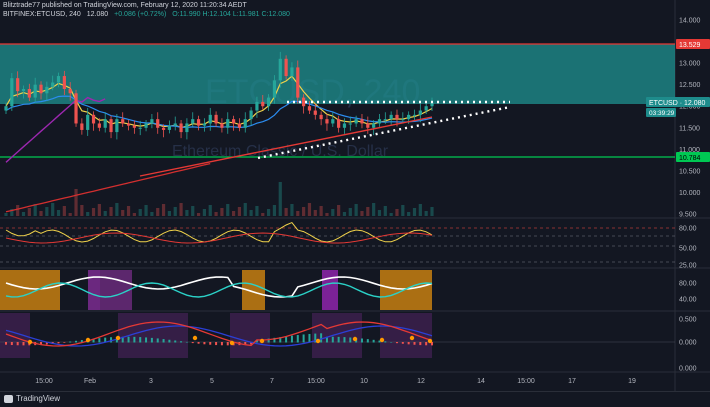 The width and height of the screenshot is (710, 407). Describe the element at coordinates (688, 249) in the screenshot. I see `rsi-tick: 50.00` at that location.